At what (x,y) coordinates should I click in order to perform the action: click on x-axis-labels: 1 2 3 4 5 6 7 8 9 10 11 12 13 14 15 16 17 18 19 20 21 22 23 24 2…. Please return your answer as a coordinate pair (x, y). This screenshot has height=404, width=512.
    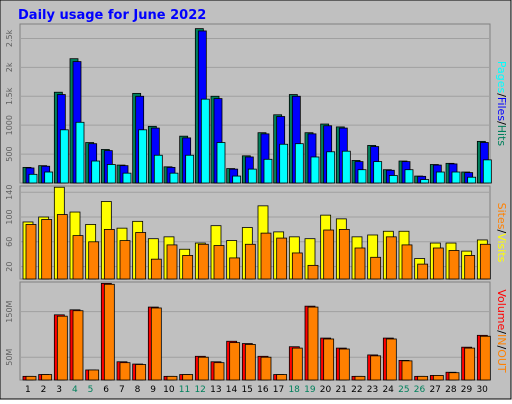
    Looking at the image, I should click on (256, 390).